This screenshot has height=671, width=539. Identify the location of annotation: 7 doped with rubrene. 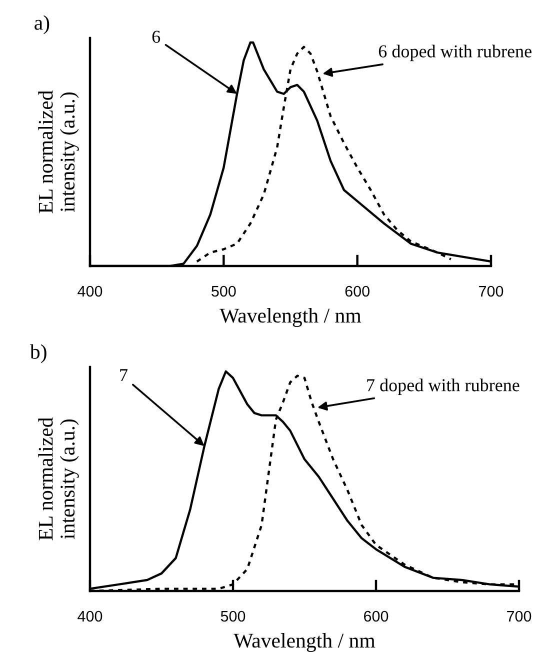
(443, 386).